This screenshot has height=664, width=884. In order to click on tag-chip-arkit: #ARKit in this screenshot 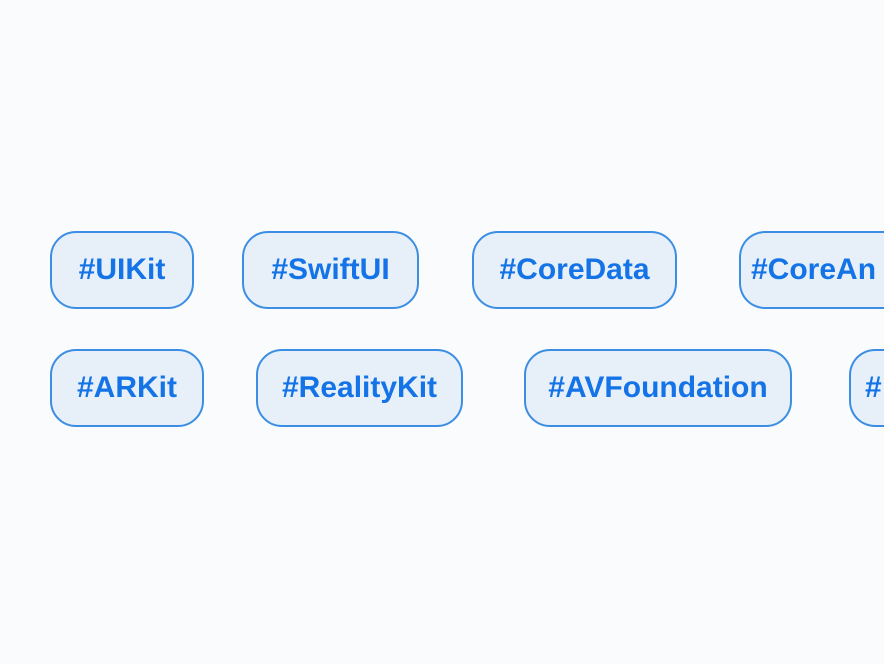, I will do `click(127, 388)`.